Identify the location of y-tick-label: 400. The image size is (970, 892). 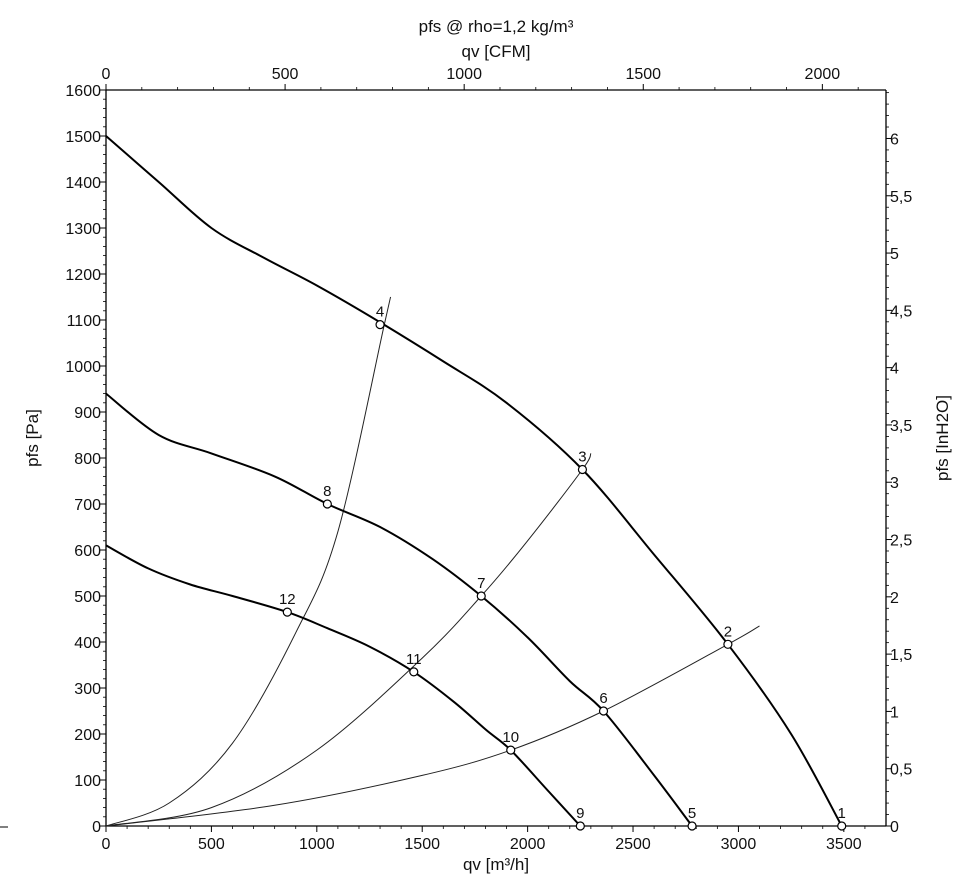
(87, 643).